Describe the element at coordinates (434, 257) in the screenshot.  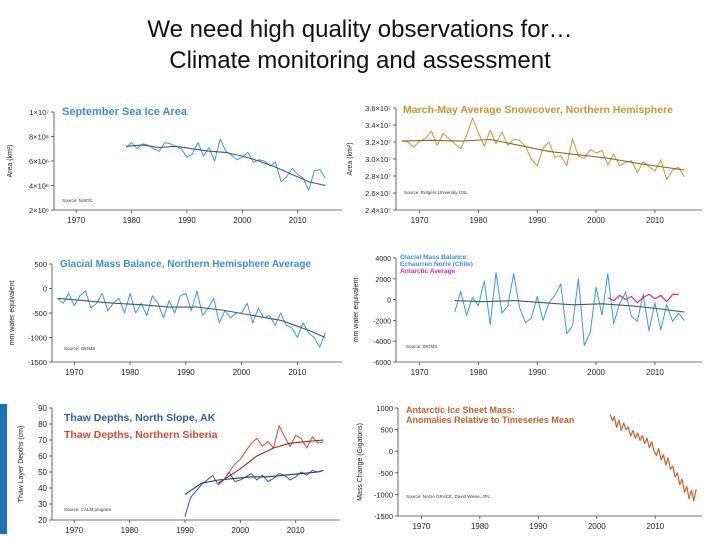
I see `chart-title: Glacial Mass Balance:` at that location.